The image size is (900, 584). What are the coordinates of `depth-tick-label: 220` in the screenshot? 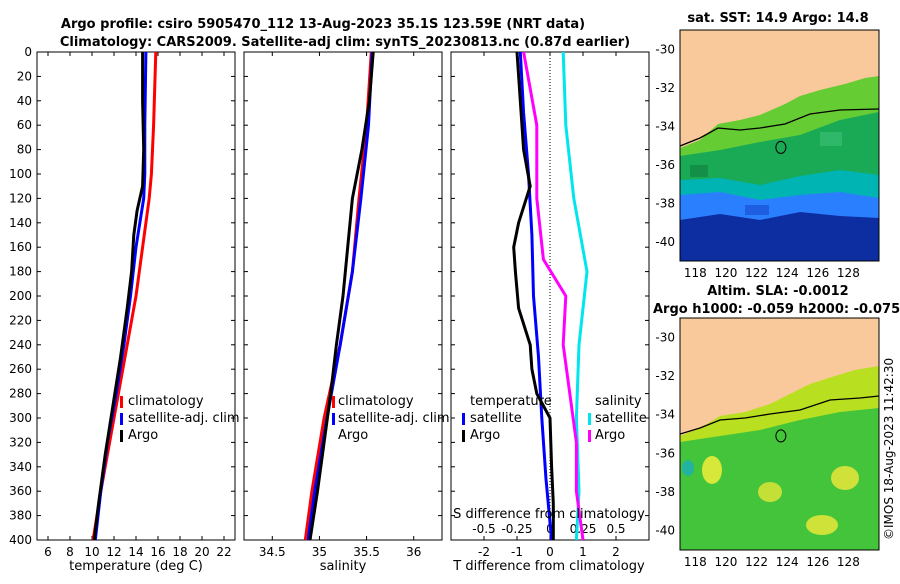 It's located at (20, 320).